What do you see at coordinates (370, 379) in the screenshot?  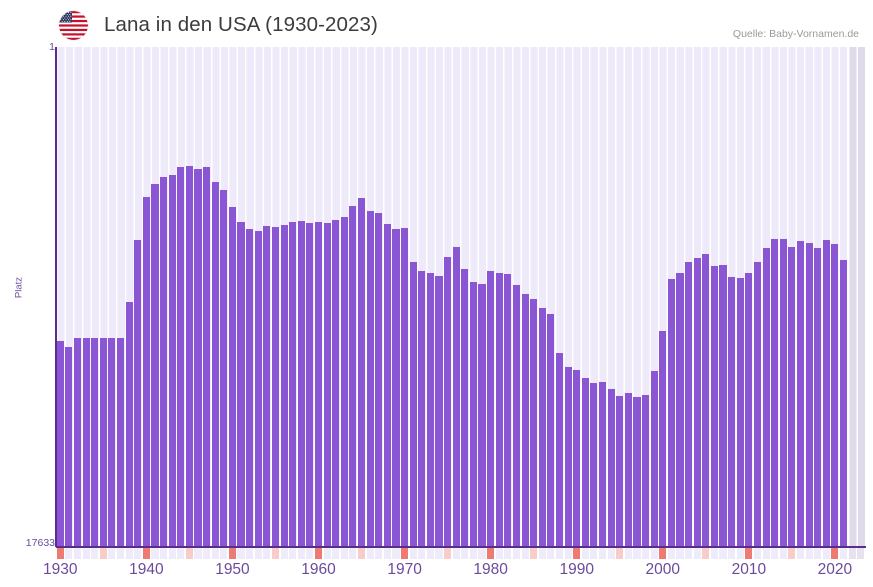 I see `bar-1966` at bounding box center [370, 379].